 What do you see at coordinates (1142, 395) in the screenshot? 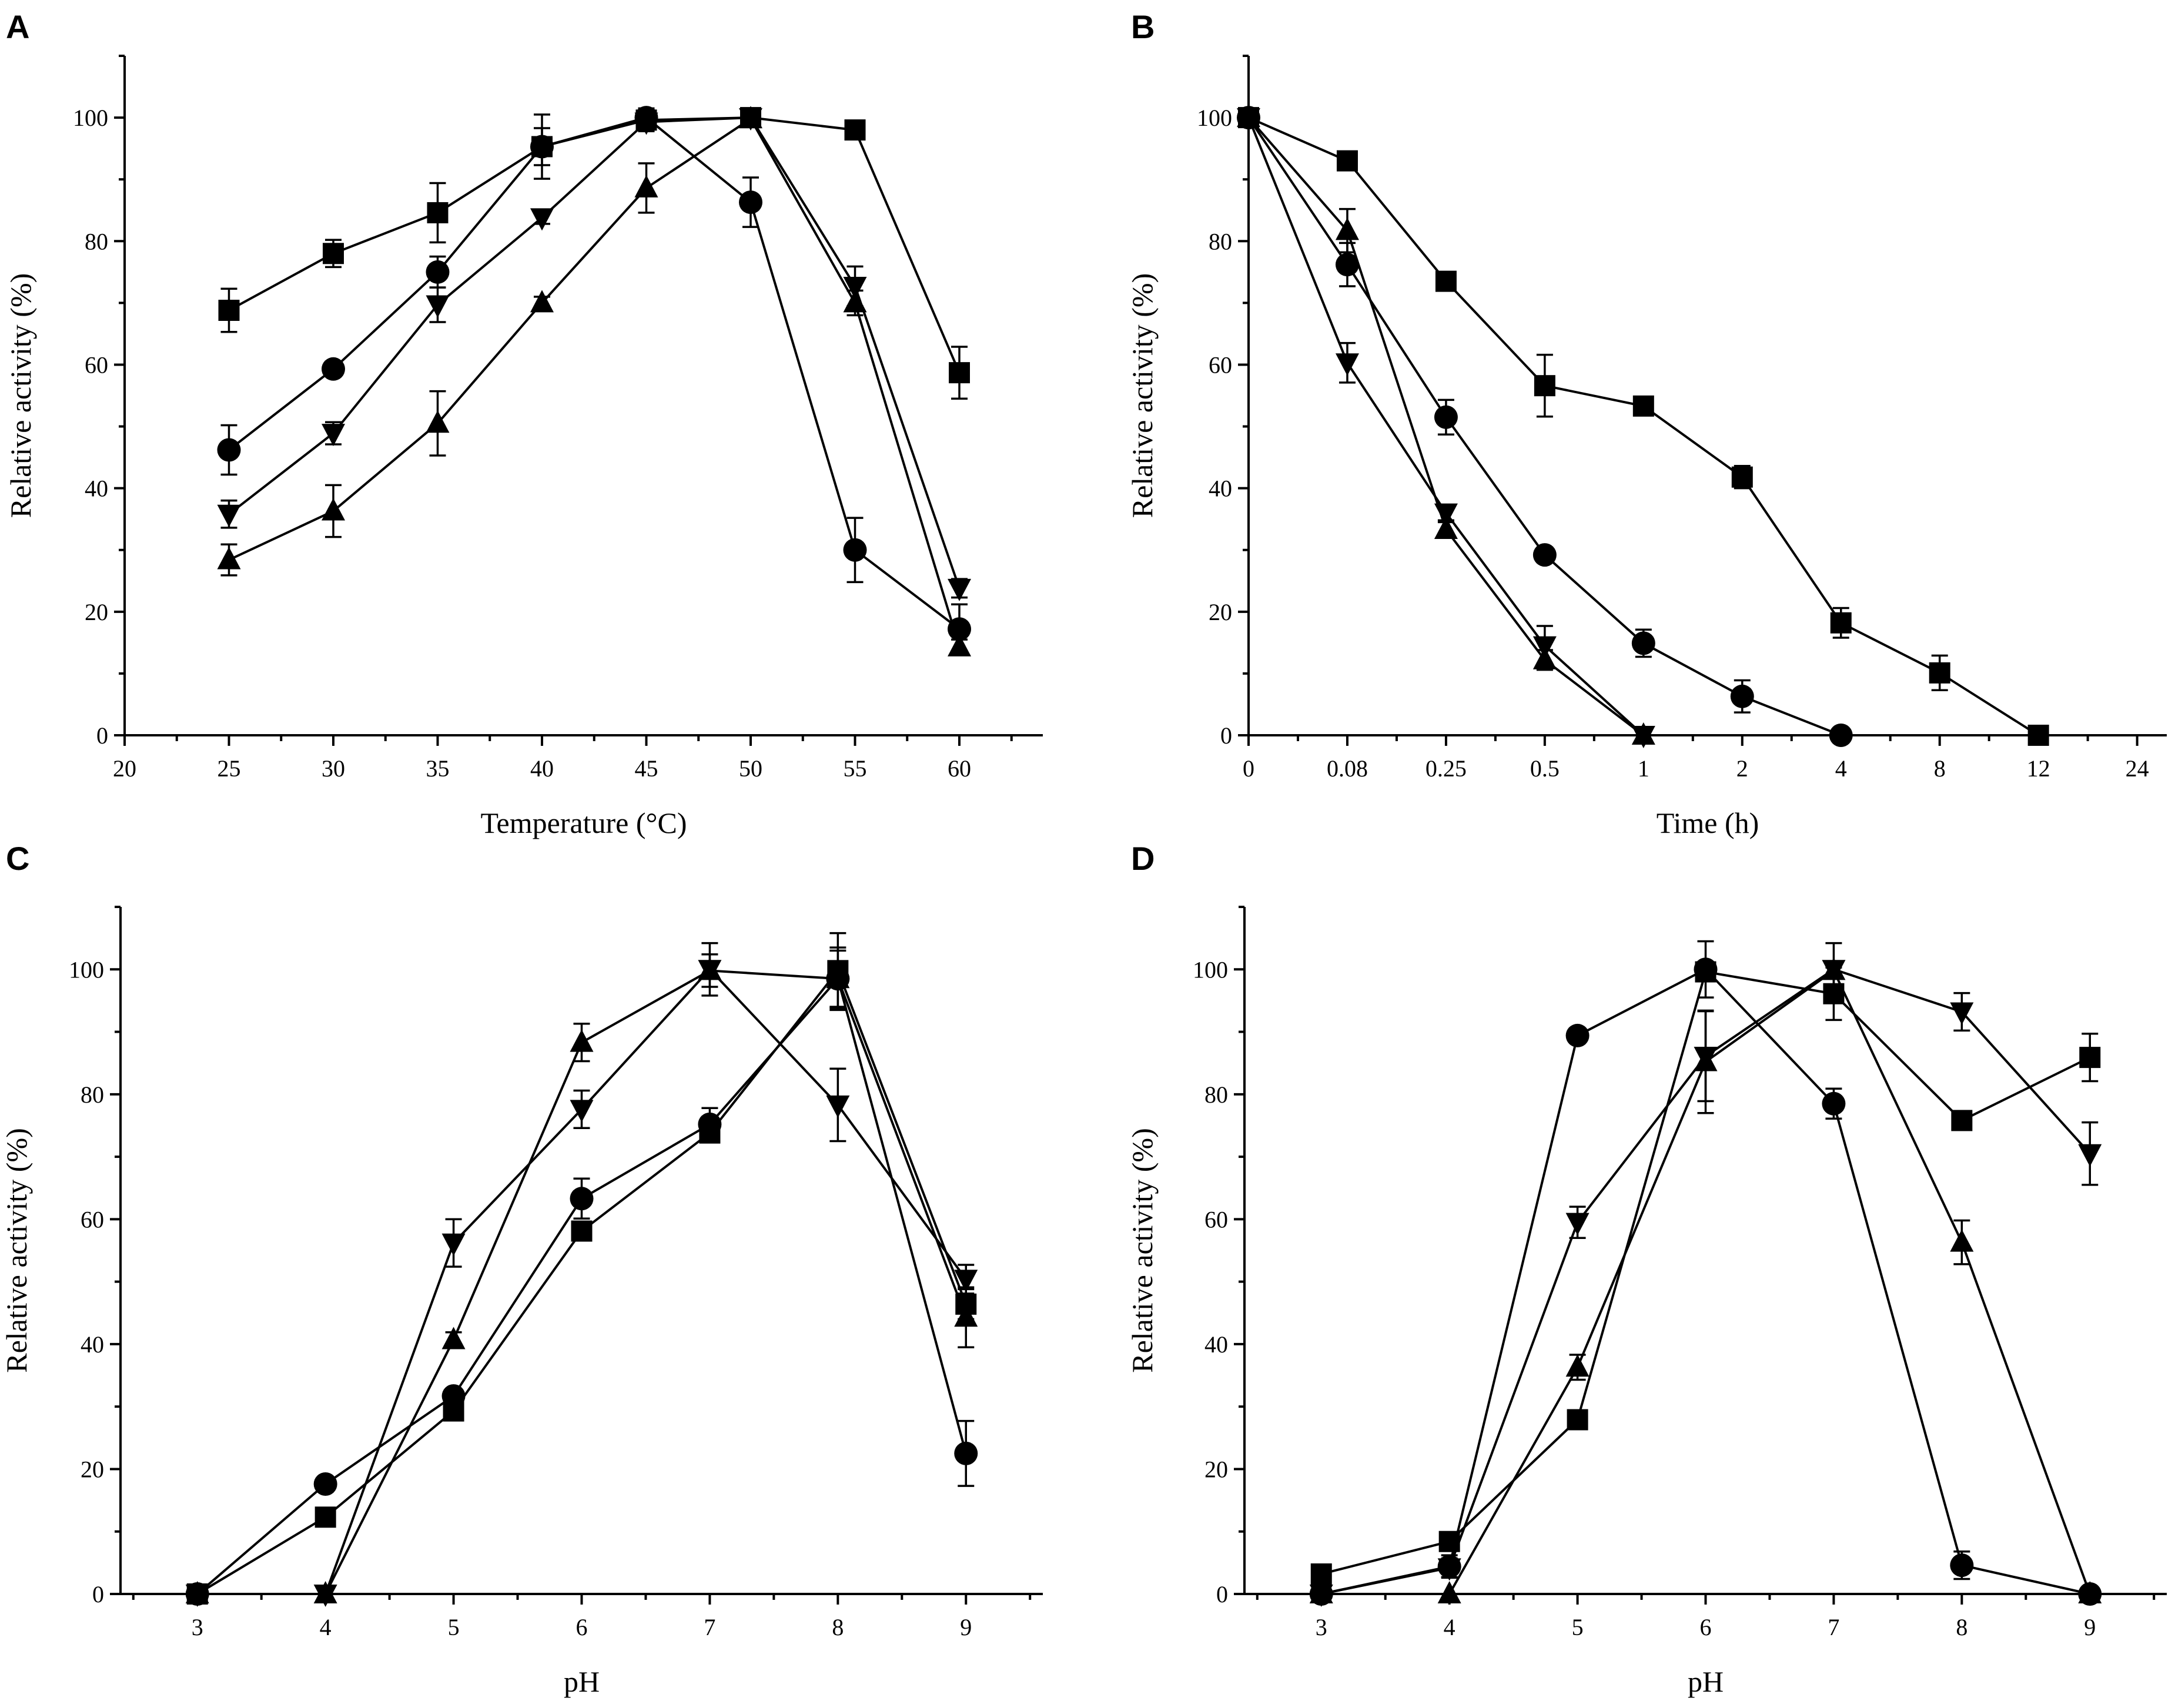
I see `y-axis-title-b: Relative activity (%)` at bounding box center [1142, 395].